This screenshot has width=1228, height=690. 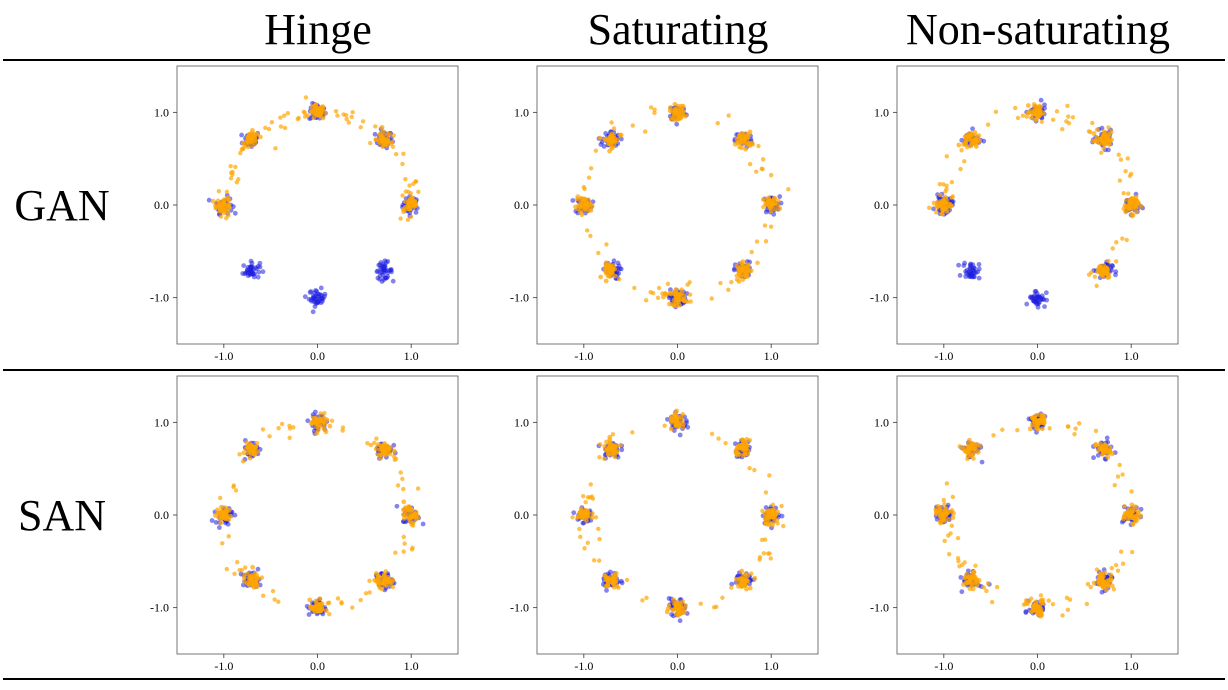 What do you see at coordinates (1131, 356) in the screenshot?
I see `x-tick-label: 1.0` at bounding box center [1131, 356].